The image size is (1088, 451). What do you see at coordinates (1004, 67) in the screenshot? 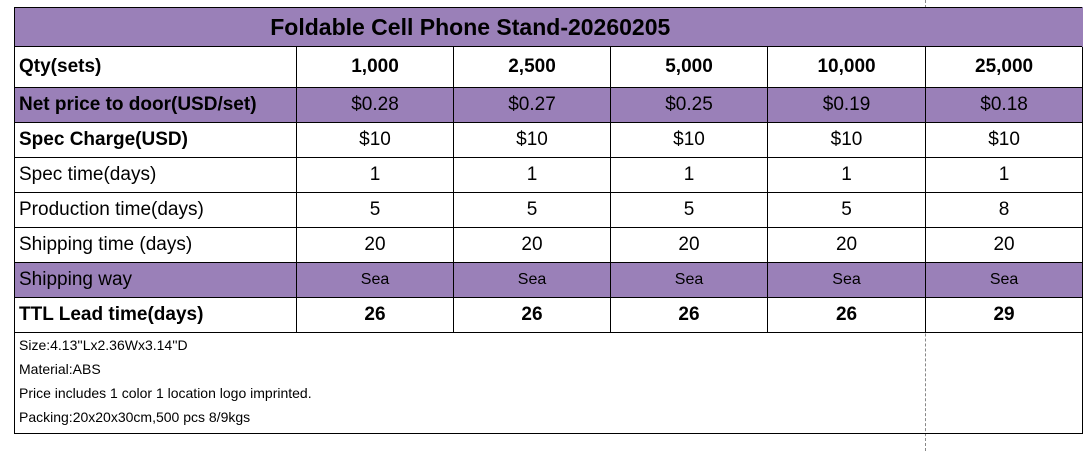
I see `cell-qty: 25,000` at bounding box center [1004, 67].